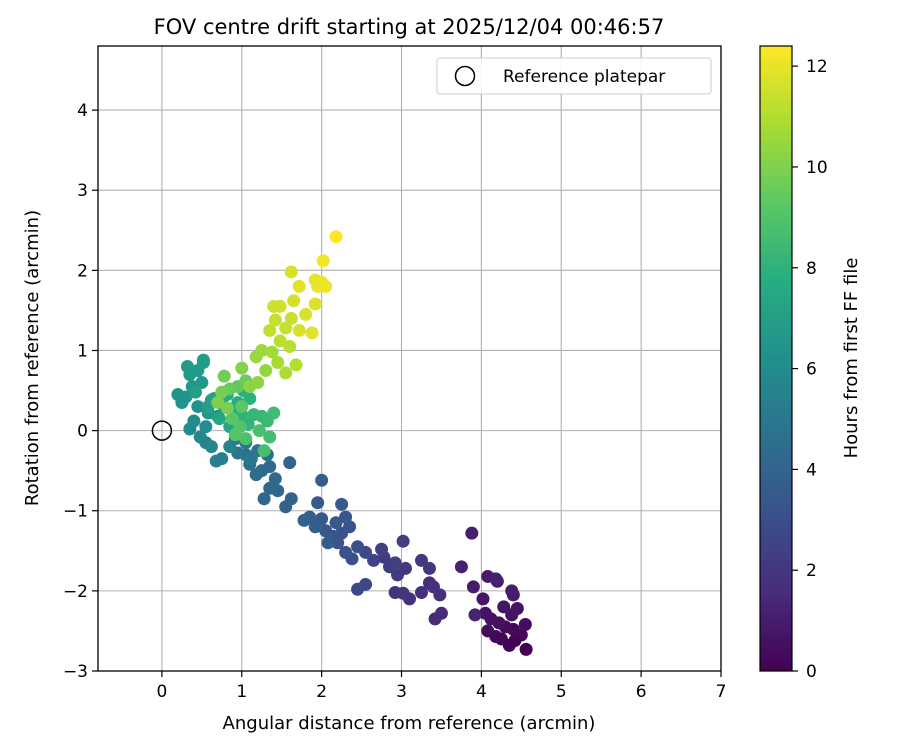  Describe the element at coordinates (401, 692) in the screenshot. I see `x-tick-label: 3` at that location.